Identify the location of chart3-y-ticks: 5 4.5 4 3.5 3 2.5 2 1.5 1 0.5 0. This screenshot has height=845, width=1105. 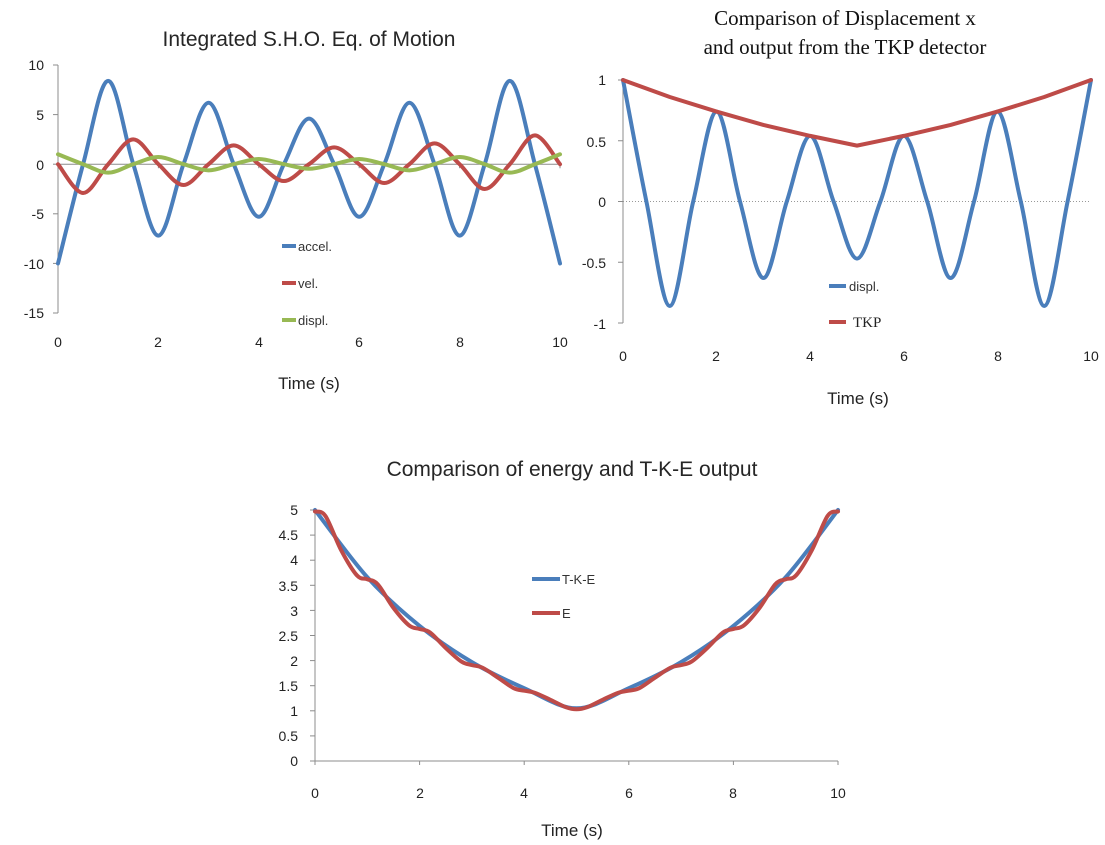
(289, 635).